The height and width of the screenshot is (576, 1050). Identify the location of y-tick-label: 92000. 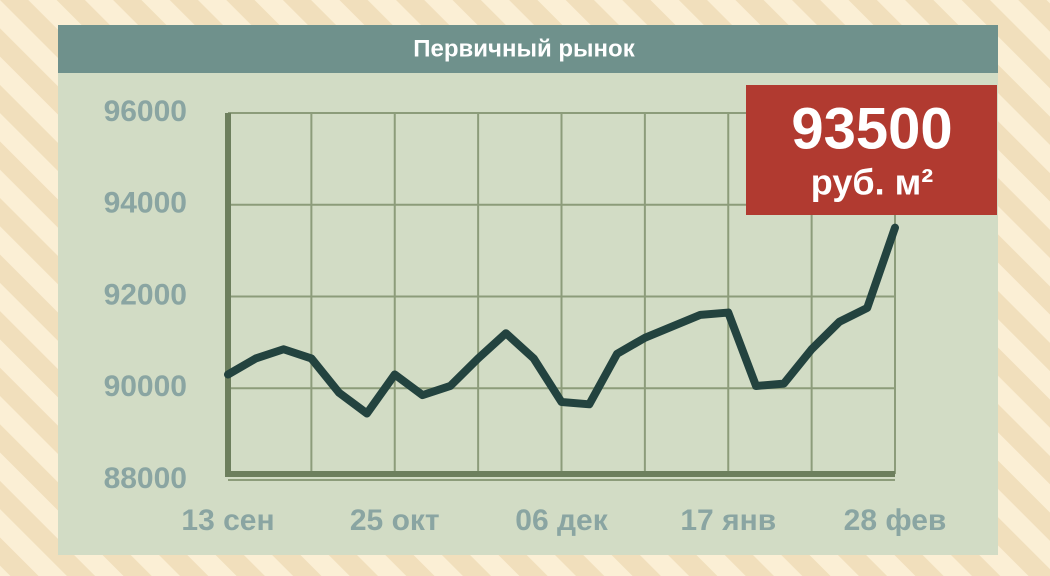
(145, 294).